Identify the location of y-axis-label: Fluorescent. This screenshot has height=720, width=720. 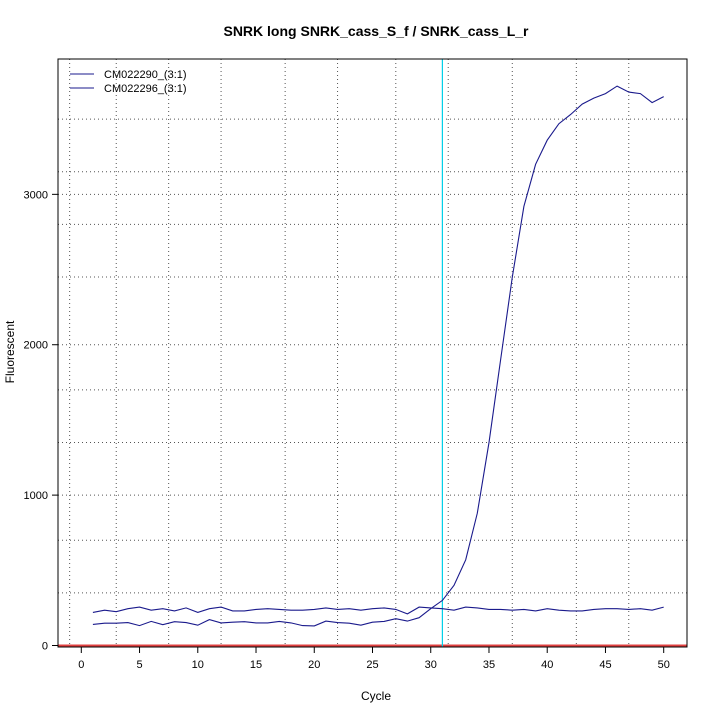
(10, 351).